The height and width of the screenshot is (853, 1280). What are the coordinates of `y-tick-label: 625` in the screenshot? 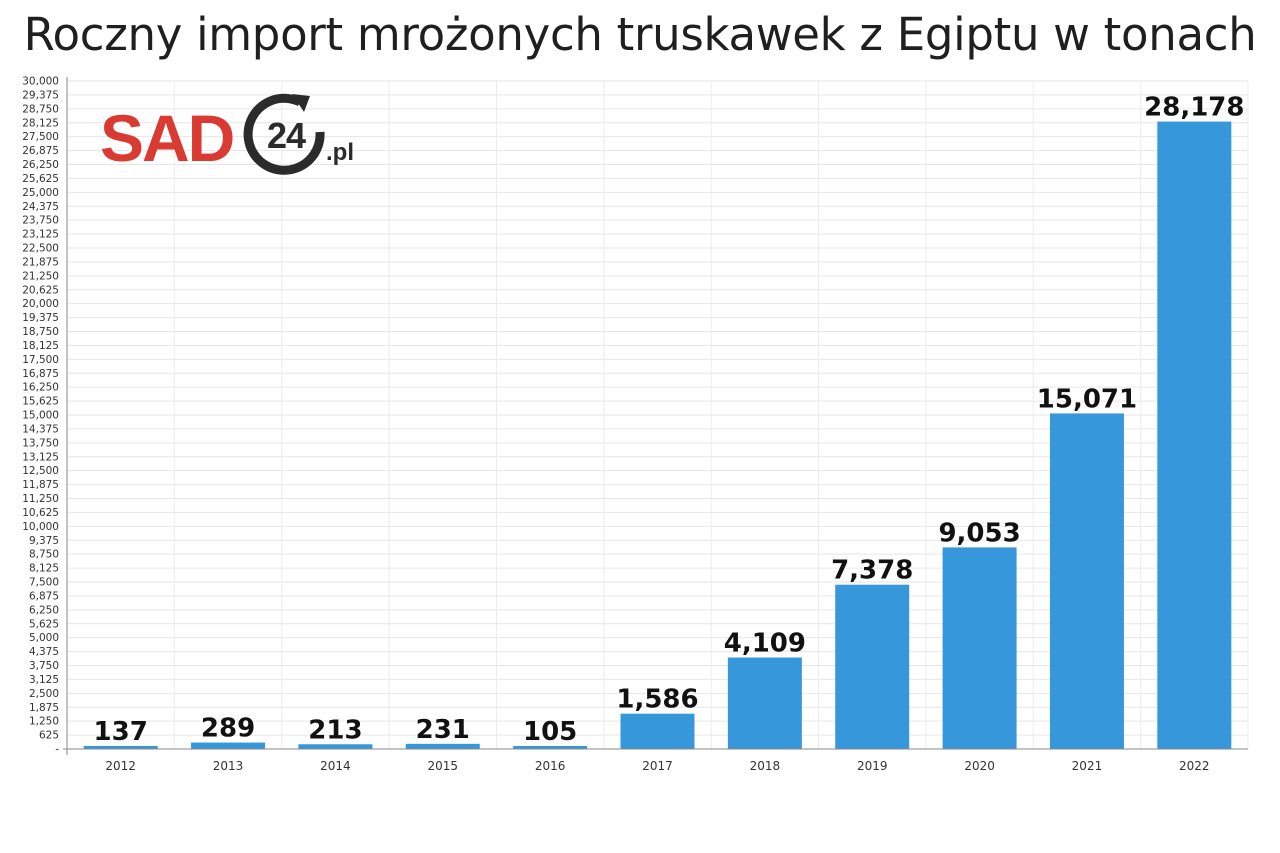 It's located at (49, 736).